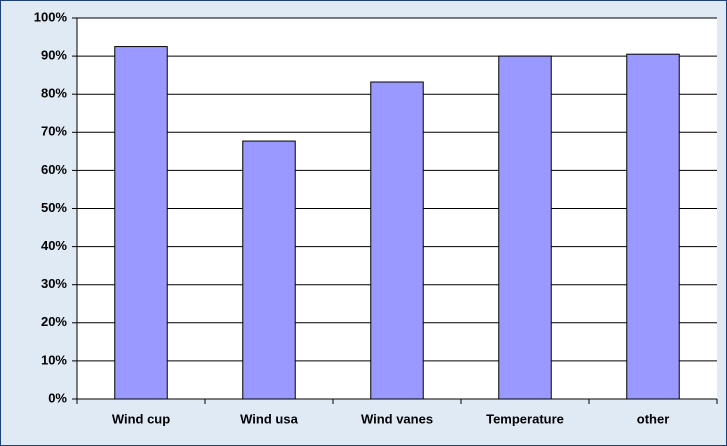 The height and width of the screenshot is (446, 727). What do you see at coordinates (51, 16) in the screenshot?
I see `y-tick-label: 100%` at bounding box center [51, 16].